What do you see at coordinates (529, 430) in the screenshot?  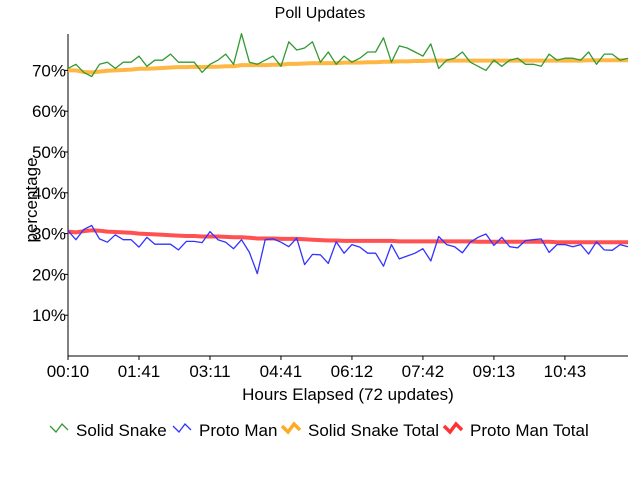 I see `legend-label: Proto Man Total` at bounding box center [529, 430].